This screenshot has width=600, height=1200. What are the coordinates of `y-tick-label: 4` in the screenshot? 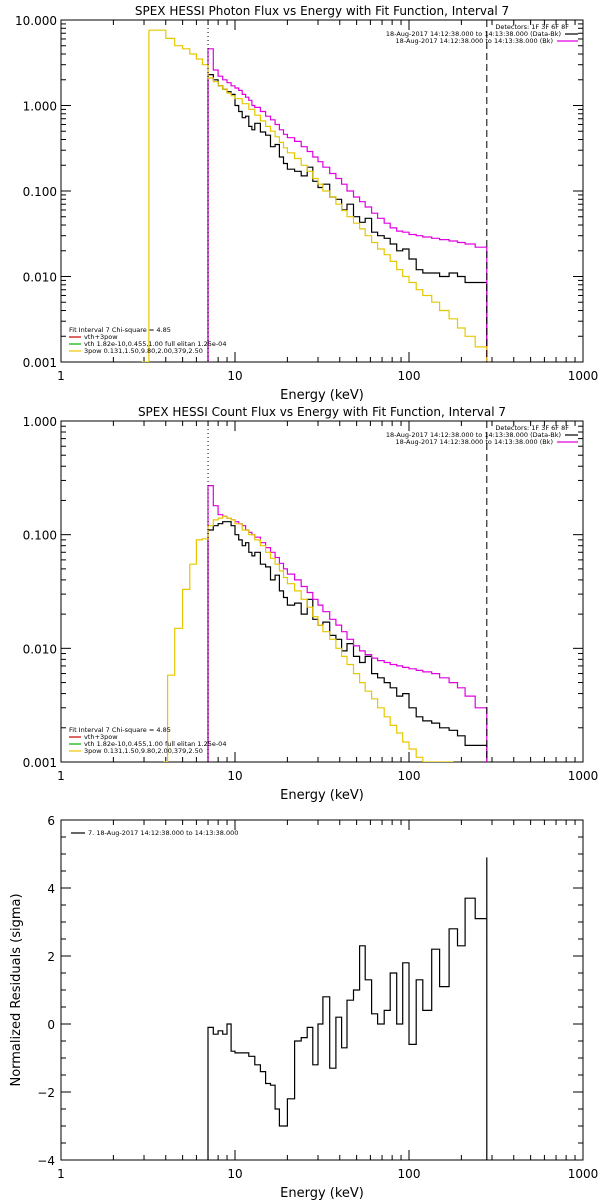 It's located at (51, 889).